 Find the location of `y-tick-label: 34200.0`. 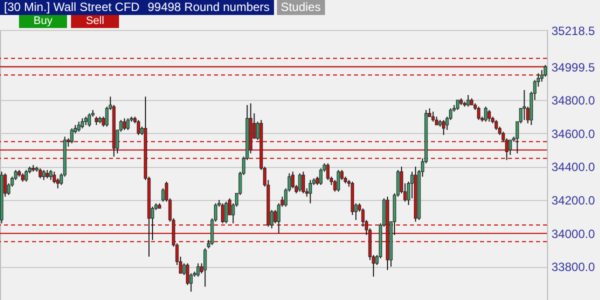

y-tick-label: 34200.0 is located at coordinates (574, 201).